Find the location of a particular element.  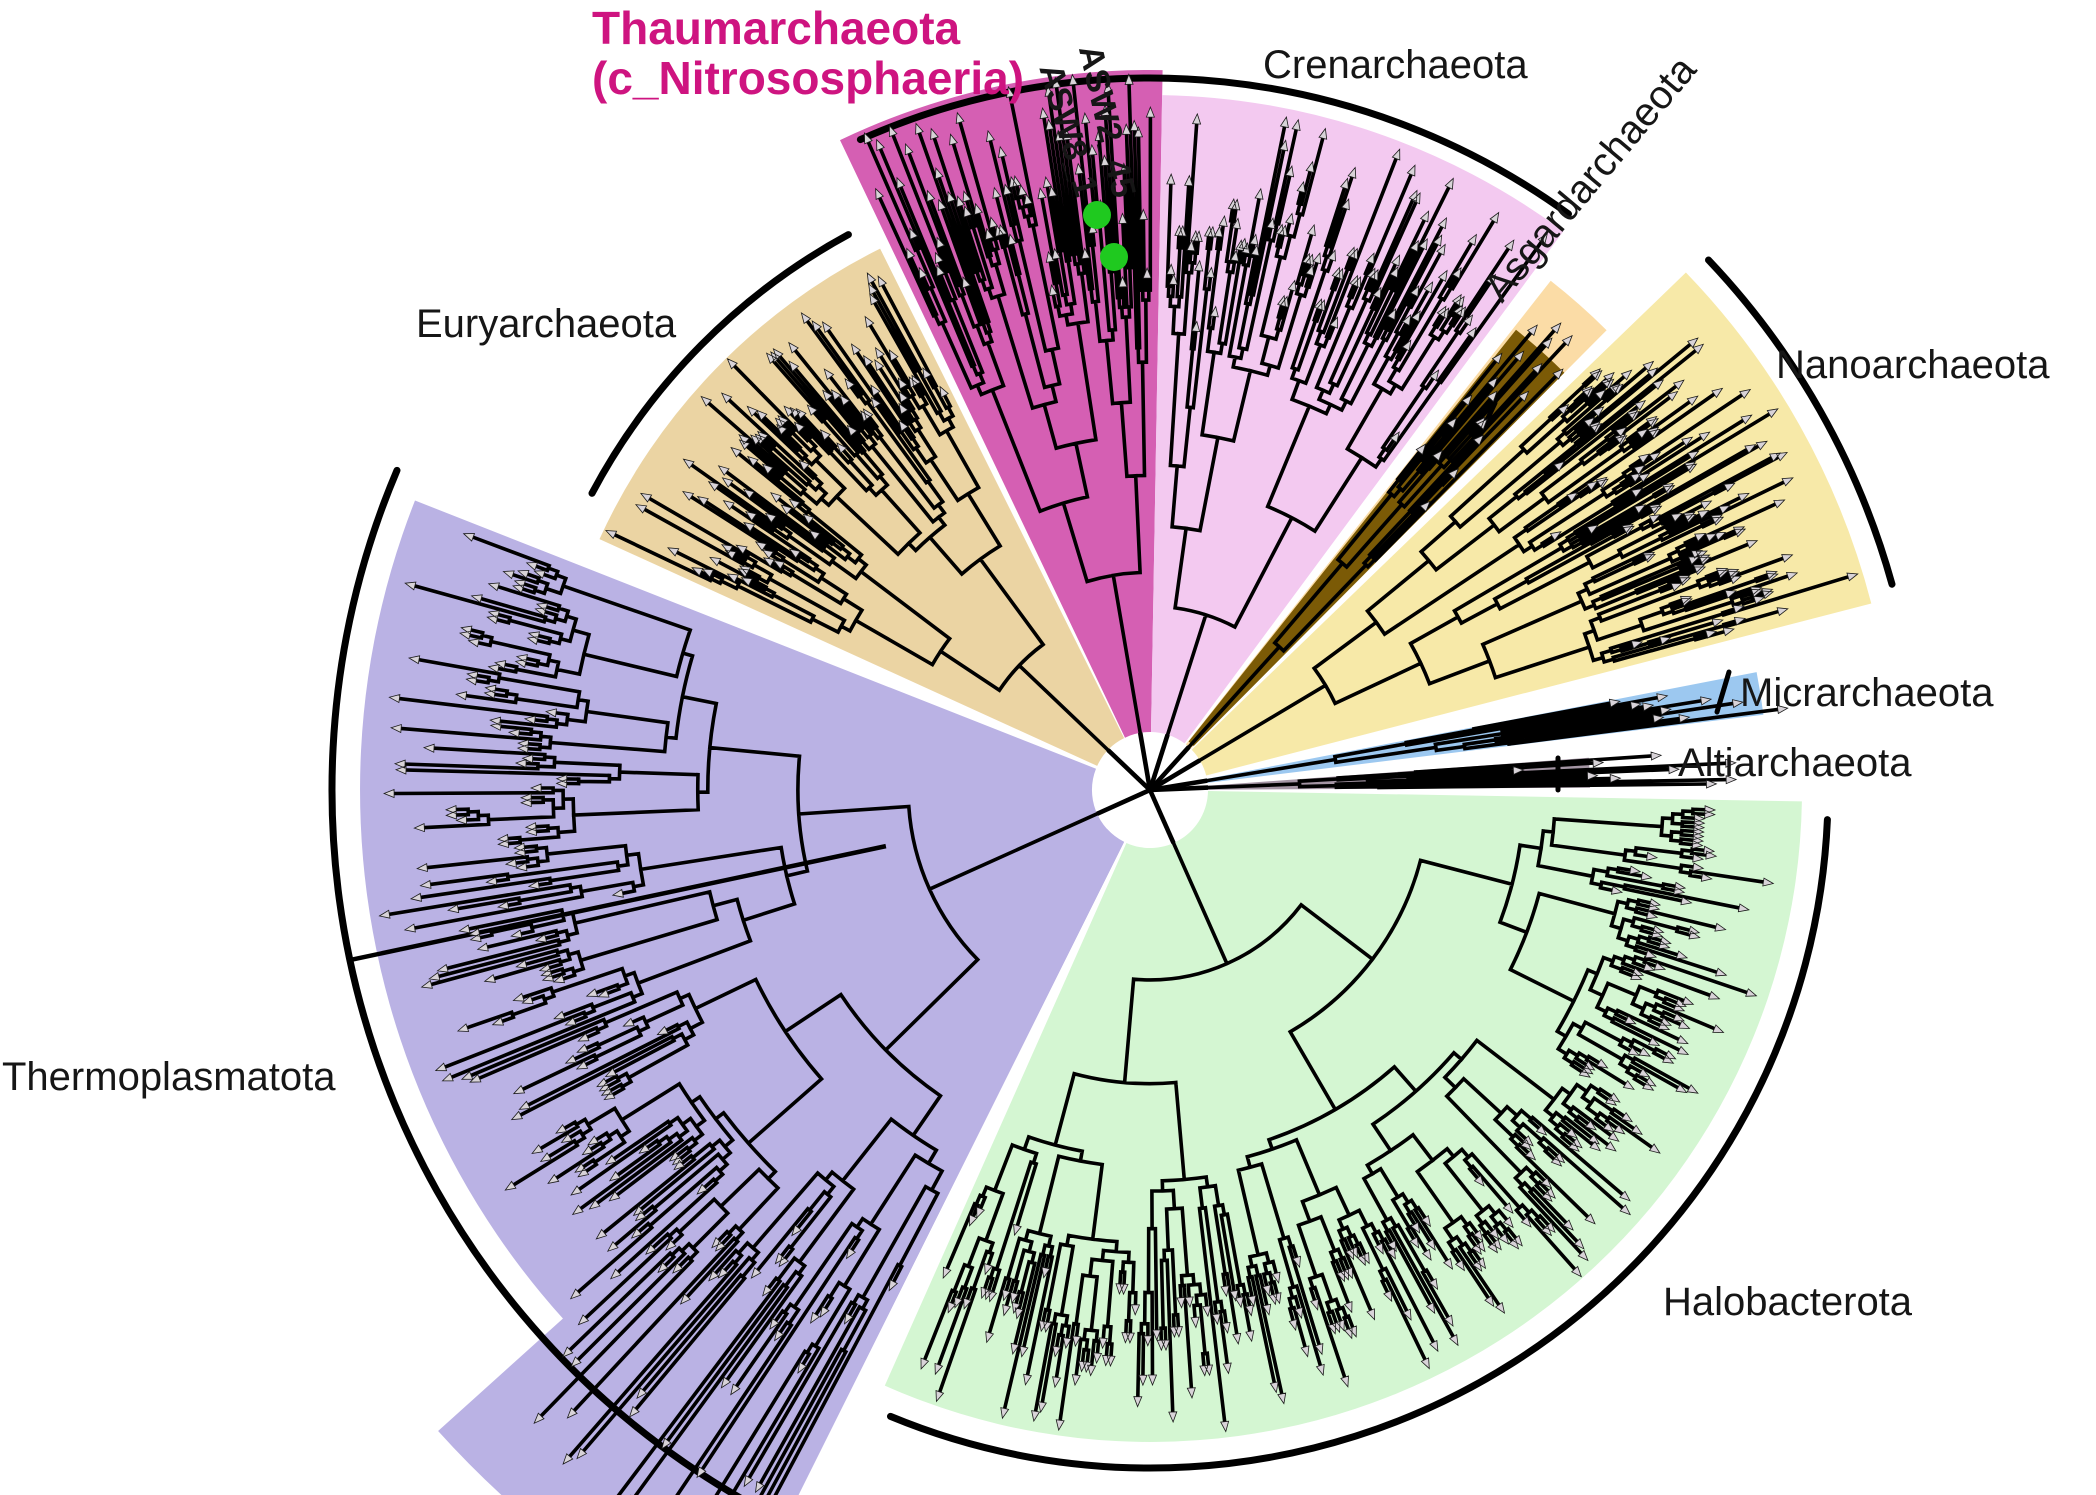

label-thaumarchaeota-line2: (c_Nitrososphaeria) is located at coordinates (808, 78).